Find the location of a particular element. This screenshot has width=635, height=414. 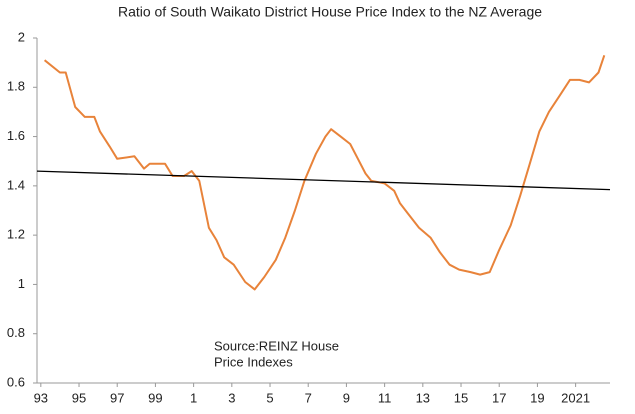

y-tick-label: 1 is located at coordinates (21, 283).